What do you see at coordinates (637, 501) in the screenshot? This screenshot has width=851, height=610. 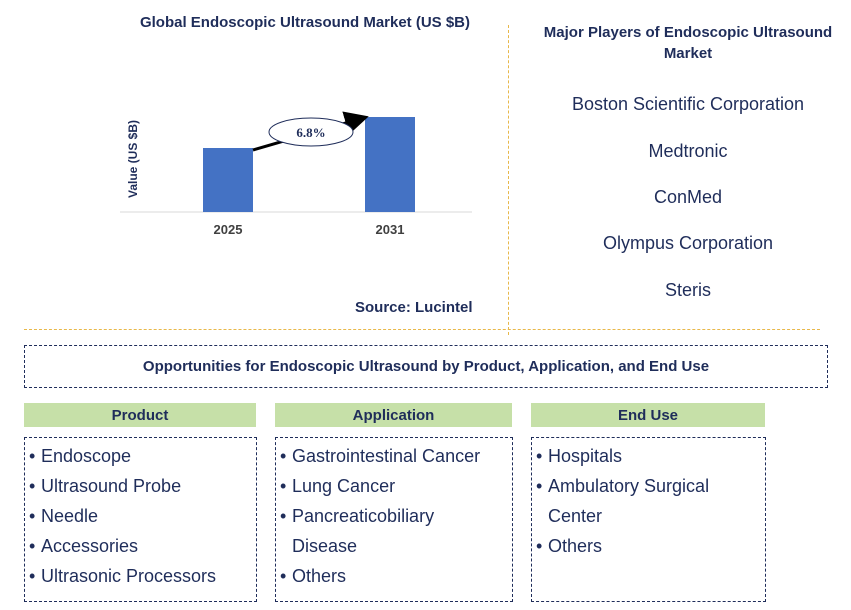 I see `list-item: Ambulatory Surgical Center` at bounding box center [637, 501].